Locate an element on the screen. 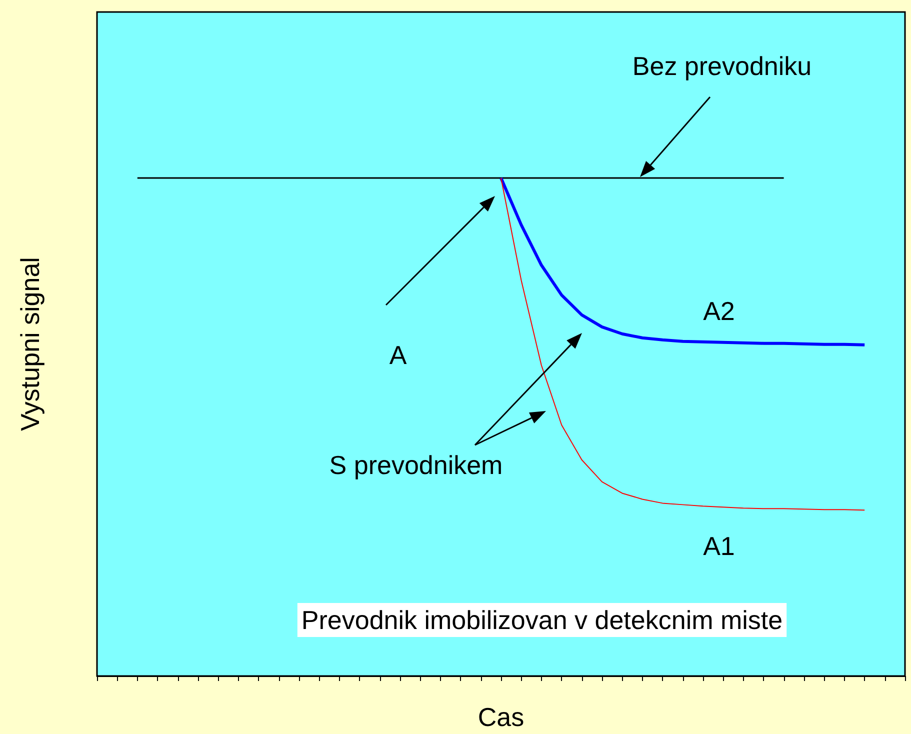 The height and width of the screenshot is (734, 911). x-axis-title: Cas is located at coordinates (501, 717).